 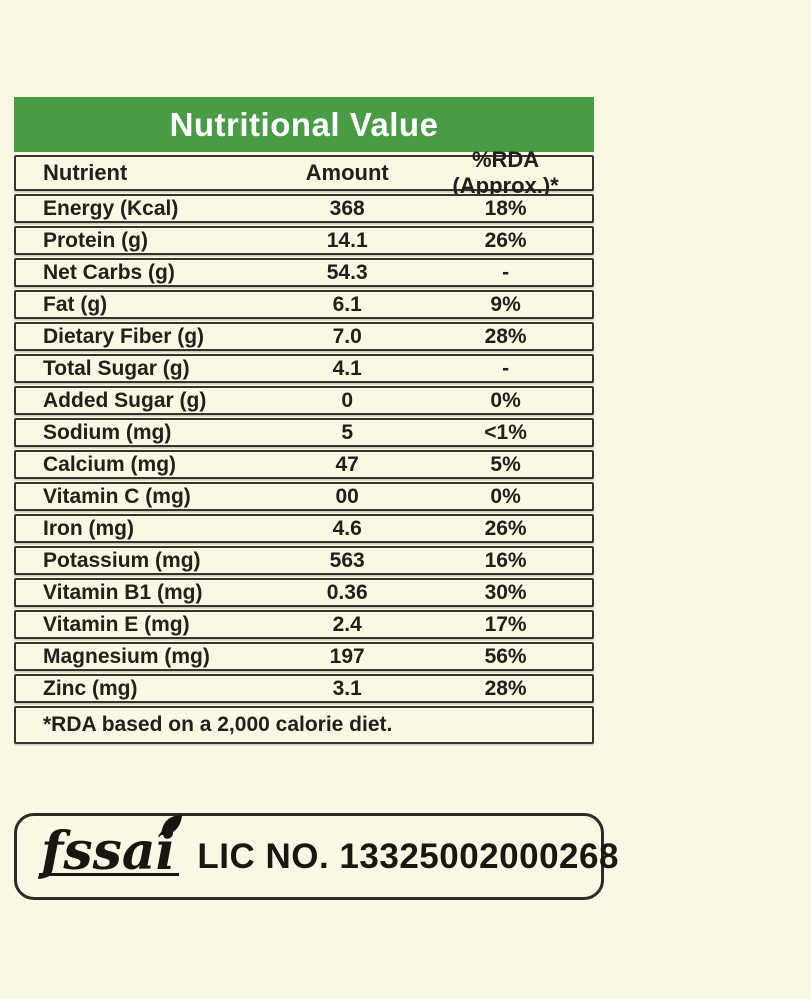 What do you see at coordinates (347, 528) in the screenshot?
I see `nutrient-amount: 4.6` at bounding box center [347, 528].